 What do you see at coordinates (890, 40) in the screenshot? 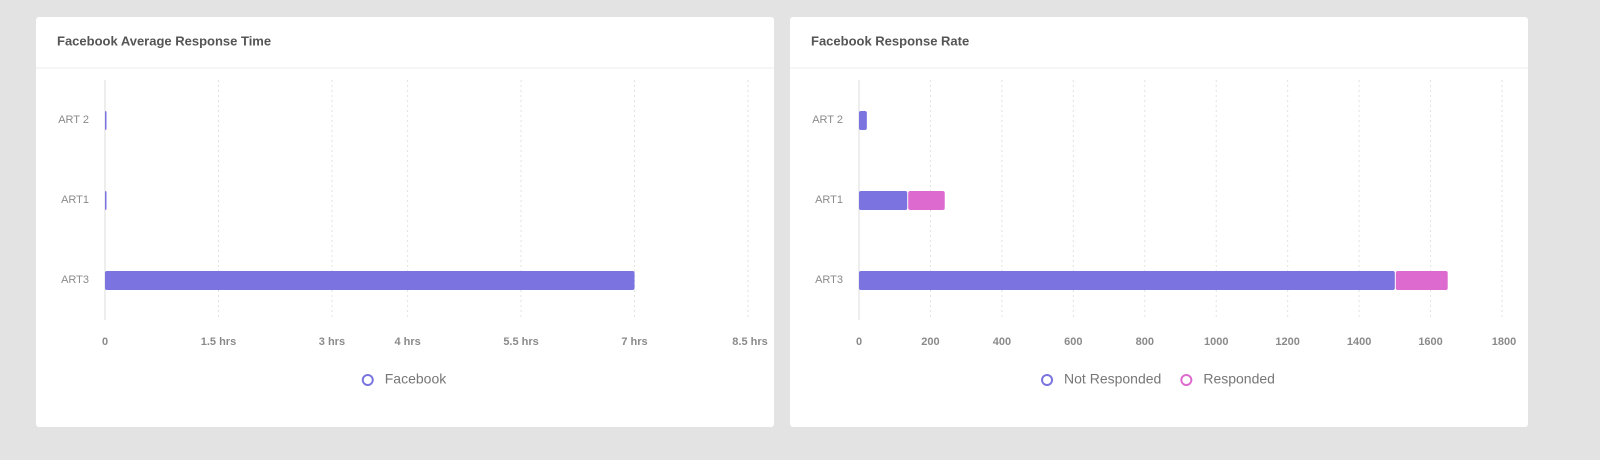
I see `card-title: Facebook Response Rate` at bounding box center [890, 40].